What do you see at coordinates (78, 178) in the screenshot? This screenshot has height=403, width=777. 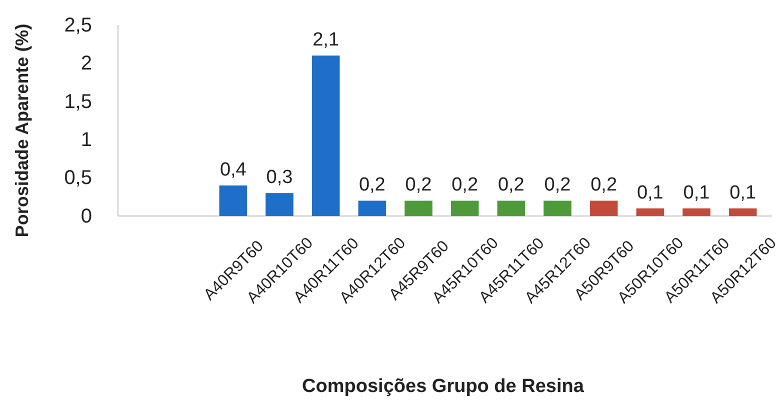 I see `y-tick-label: 0,5` at bounding box center [78, 178].